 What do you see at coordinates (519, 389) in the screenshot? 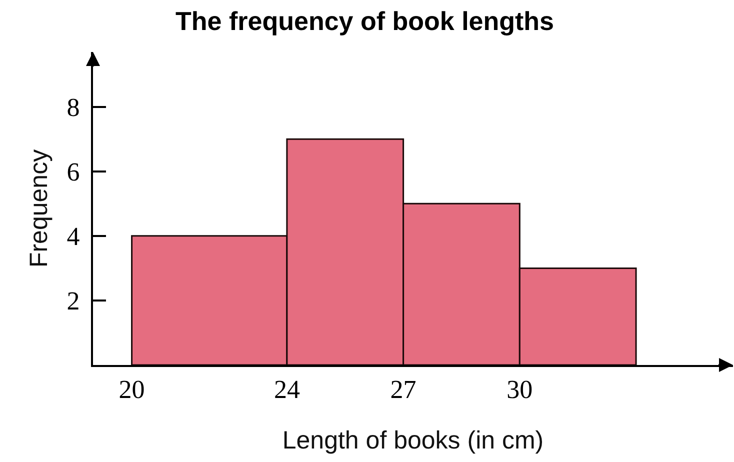
I see `x-tick-label: 30` at bounding box center [519, 389].